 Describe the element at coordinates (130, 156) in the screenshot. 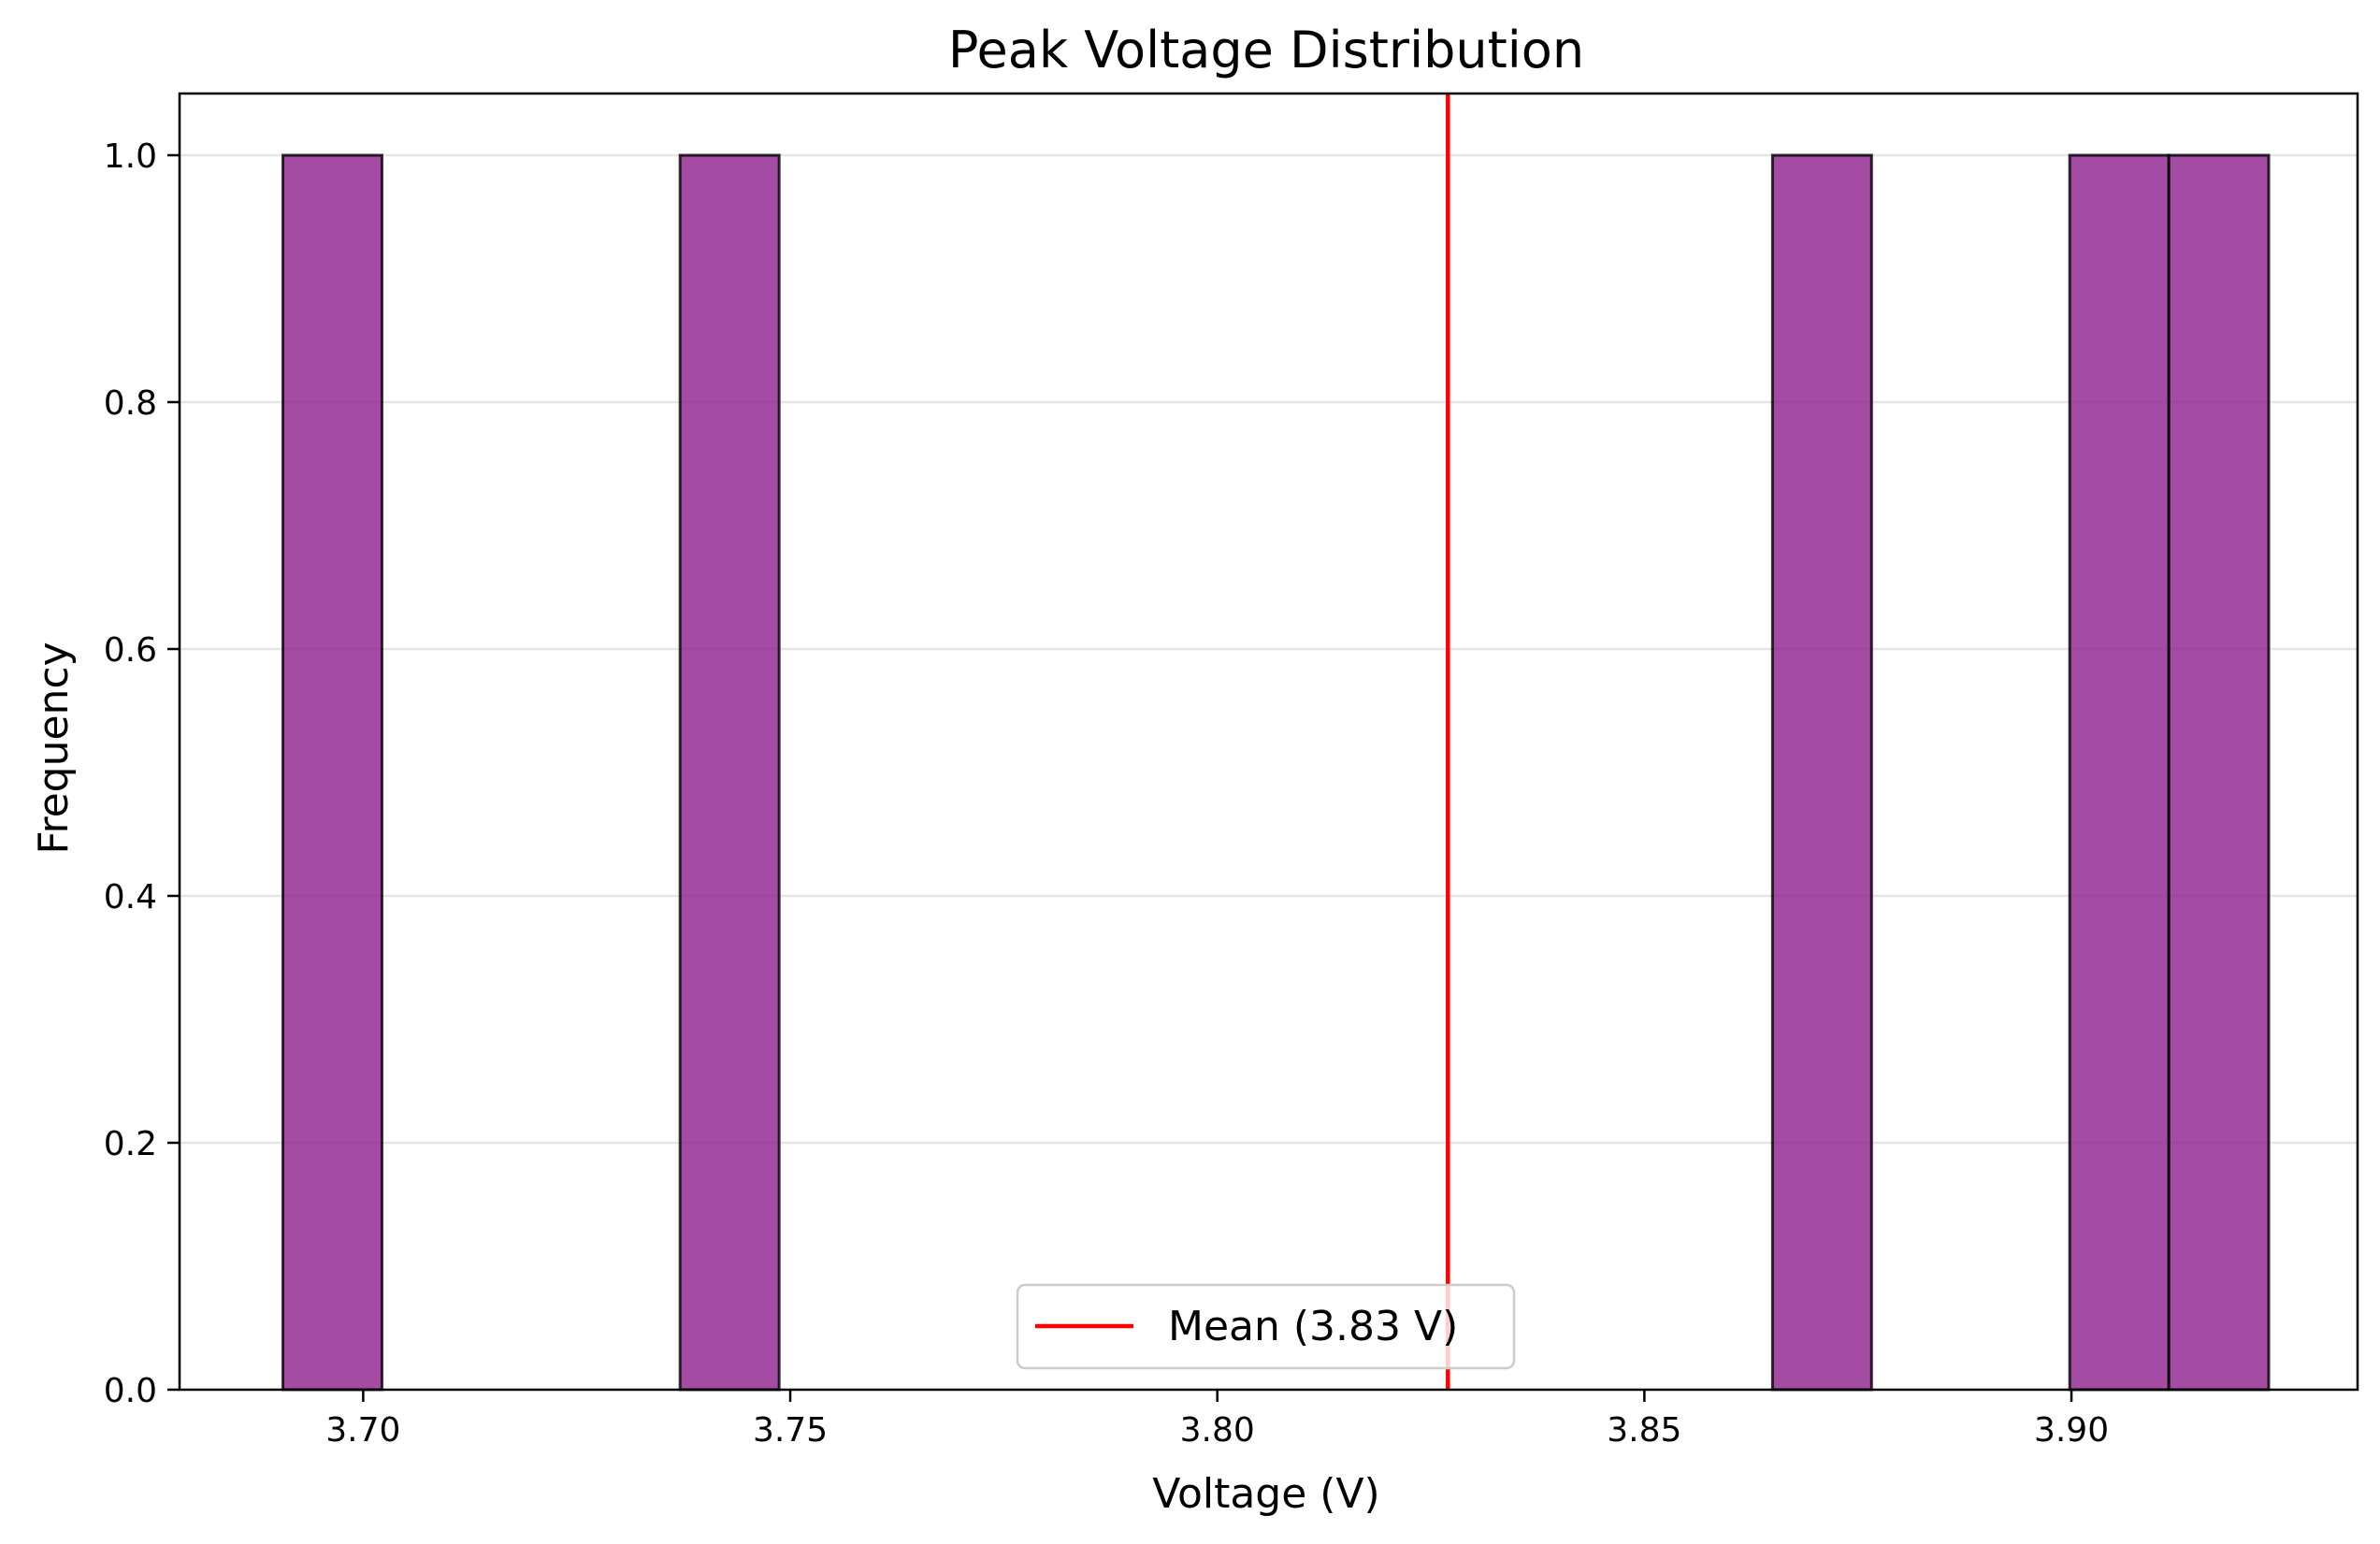

I see `y-tick-label: 1.0` at that location.